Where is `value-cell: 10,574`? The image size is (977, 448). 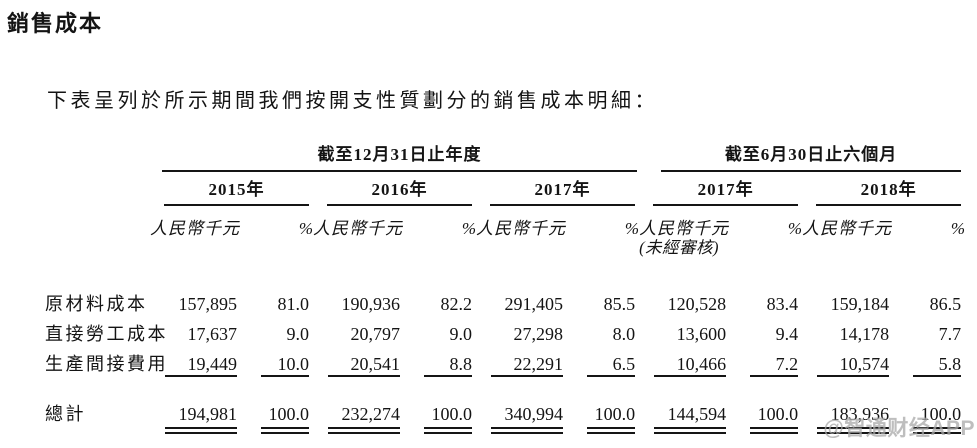
value-cell: 10,574 is located at coordinates (864, 364).